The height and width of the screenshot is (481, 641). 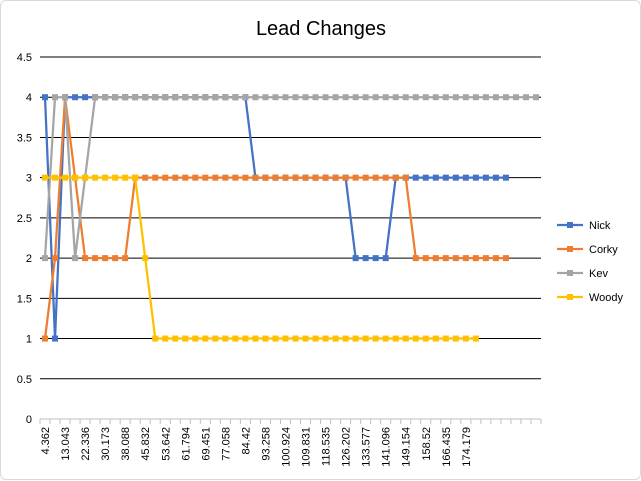 I want to click on y-tick-label: 2, so click(x=29, y=259).